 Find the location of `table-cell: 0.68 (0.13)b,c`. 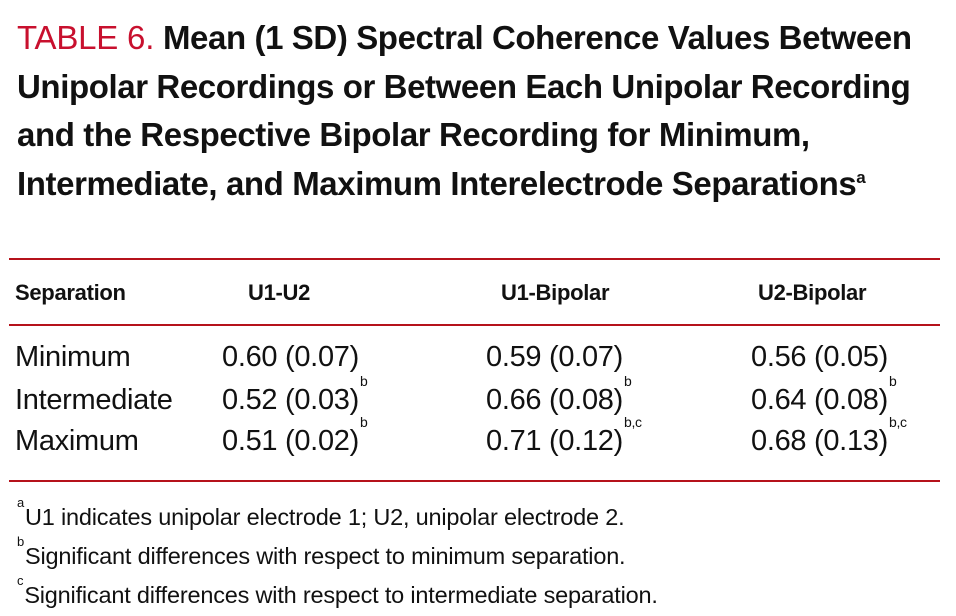

table-cell: 0.68 (0.13)b,c is located at coordinates (829, 436).